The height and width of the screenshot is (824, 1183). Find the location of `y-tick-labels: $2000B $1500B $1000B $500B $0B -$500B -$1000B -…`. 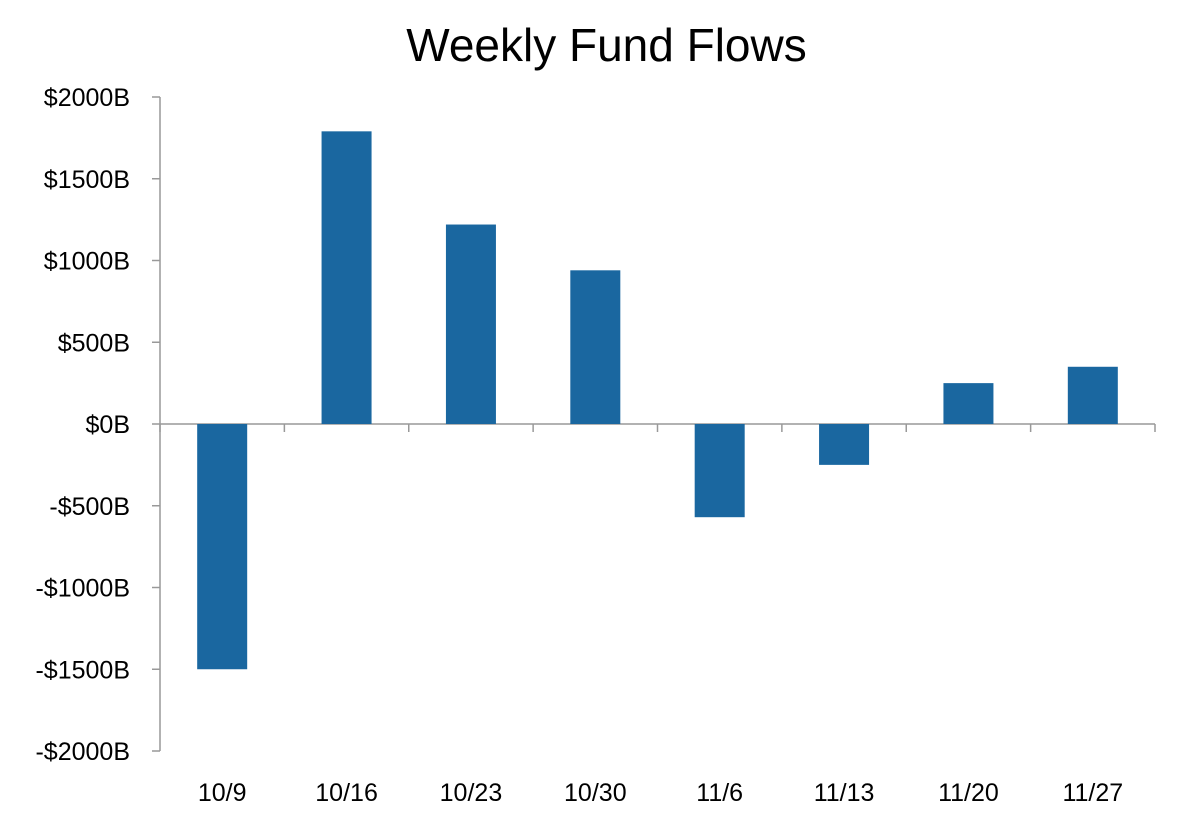

y-tick-labels: $2000B $1500B $1000B $500B $0B -$500B -$1000B -… is located at coordinates (82, 425).